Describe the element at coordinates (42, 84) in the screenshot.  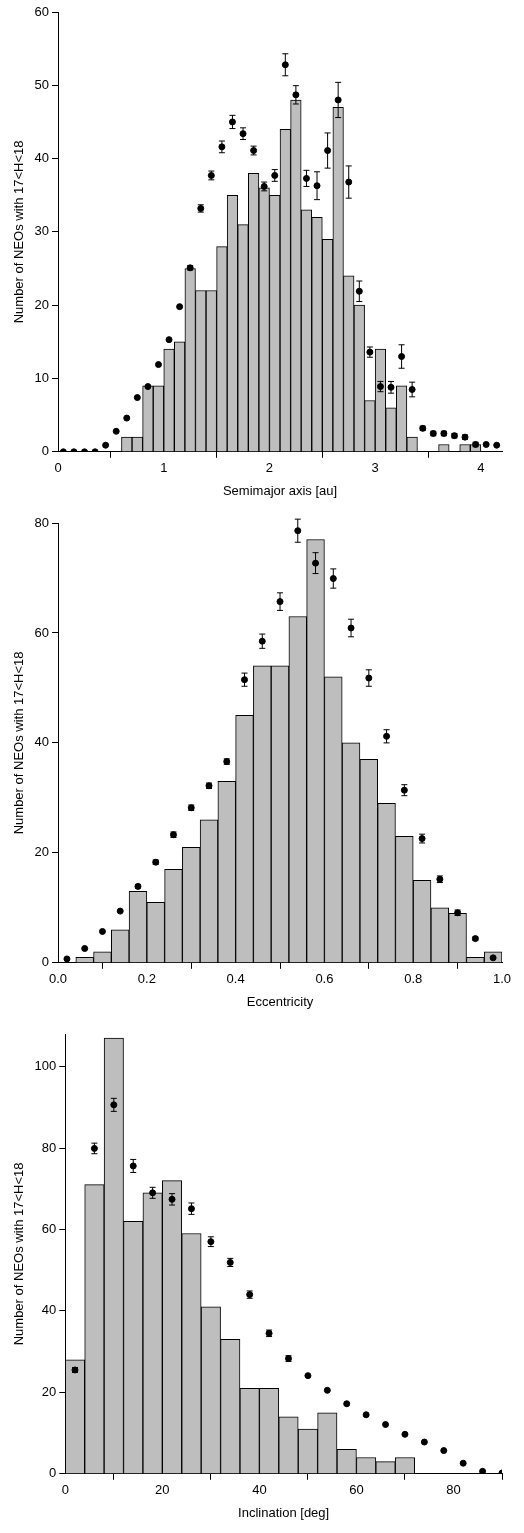
I see `y-tick-label: 50` at that location.